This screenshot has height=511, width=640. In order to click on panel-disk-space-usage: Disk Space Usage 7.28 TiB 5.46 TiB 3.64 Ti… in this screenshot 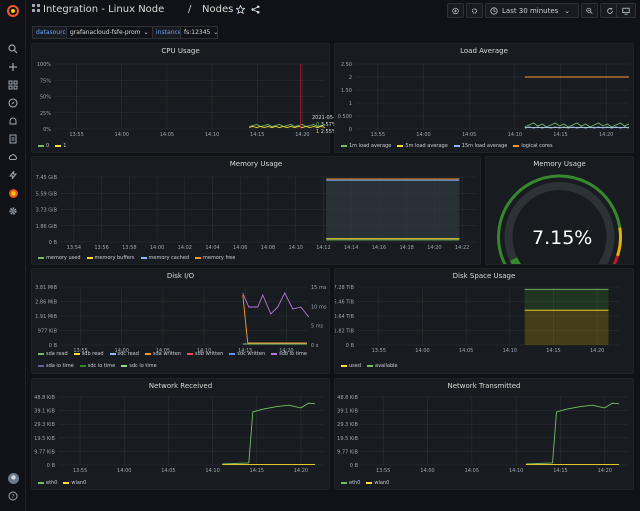, I will do `click(484, 321)`.